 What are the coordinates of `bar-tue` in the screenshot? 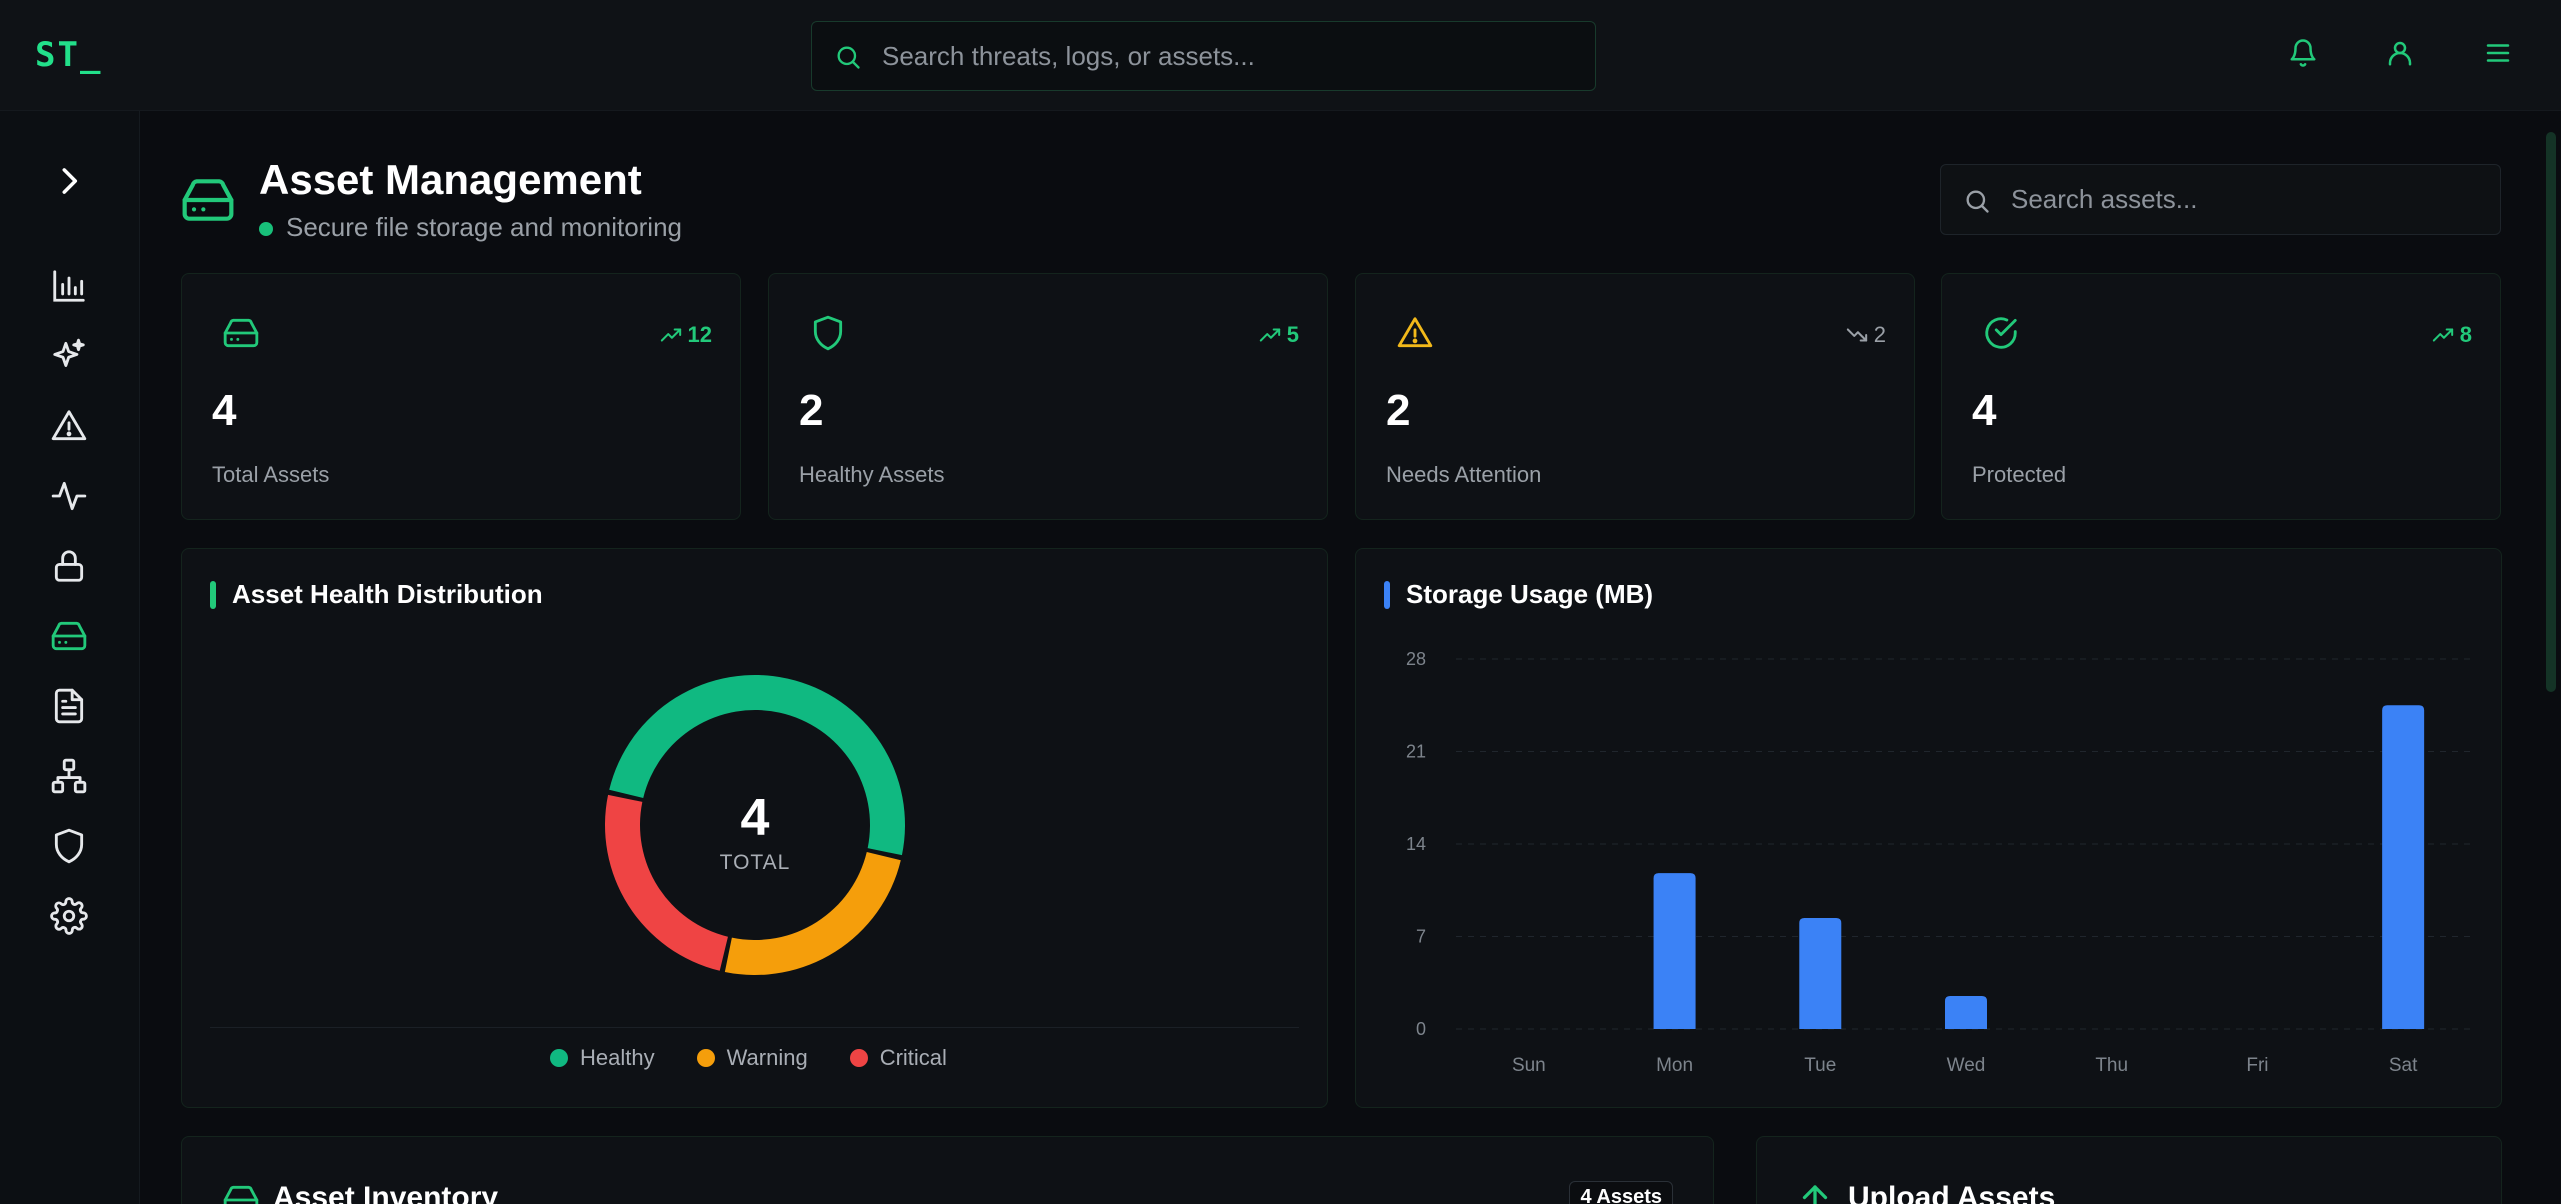 It's located at (1820, 973).